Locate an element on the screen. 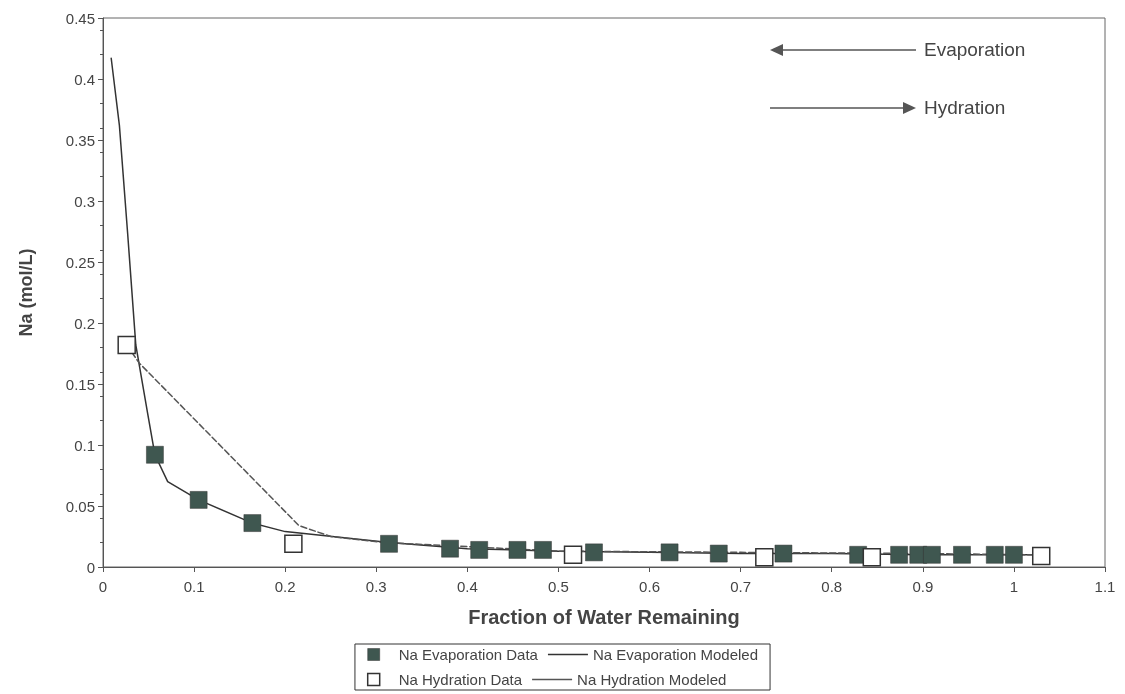 The width and height of the screenshot is (1125, 694). x-tick-label: 0.1 is located at coordinates (194, 586).